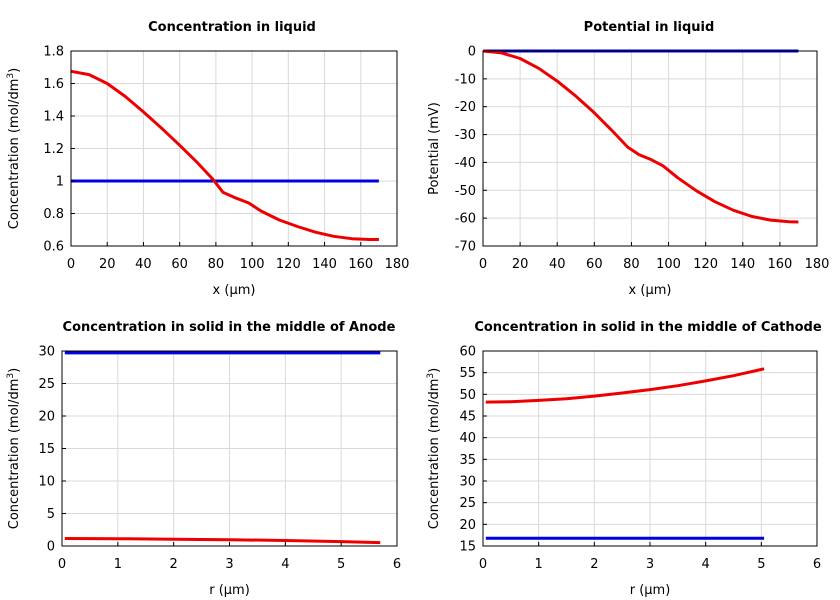 This screenshot has width=840, height=600. Describe the element at coordinates (465, 79) in the screenshot. I see `y-tick-label: -10` at that location.